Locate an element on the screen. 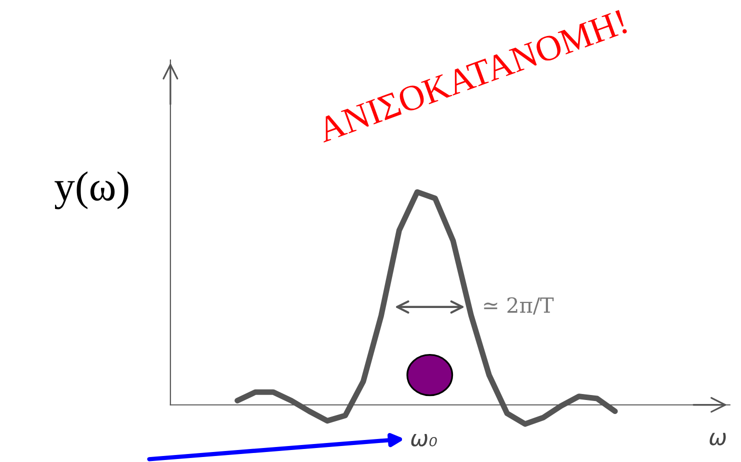 Image resolution: width=741 pixels, height=462 pixels. y-axis-title: y(ω) is located at coordinates (91, 190).